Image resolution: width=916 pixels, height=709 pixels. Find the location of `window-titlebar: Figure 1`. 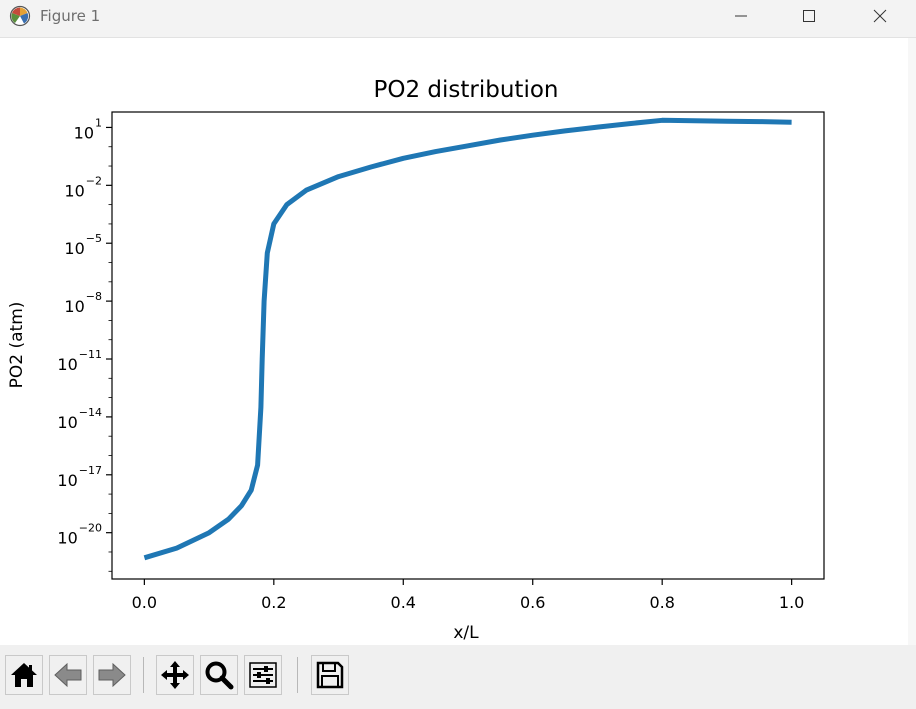

window-titlebar: Figure 1 is located at coordinates (458, 19).